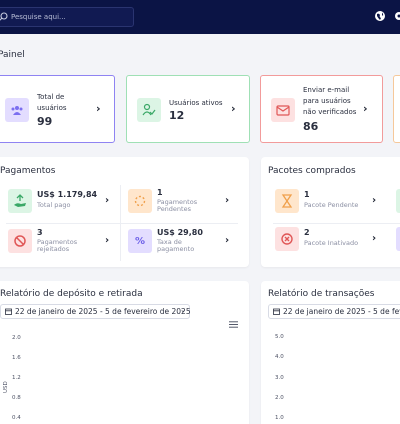 This screenshot has height=424, width=400. Describe the element at coordinates (279, 337) in the screenshot. I see `y-tick: 5.0` at that location.